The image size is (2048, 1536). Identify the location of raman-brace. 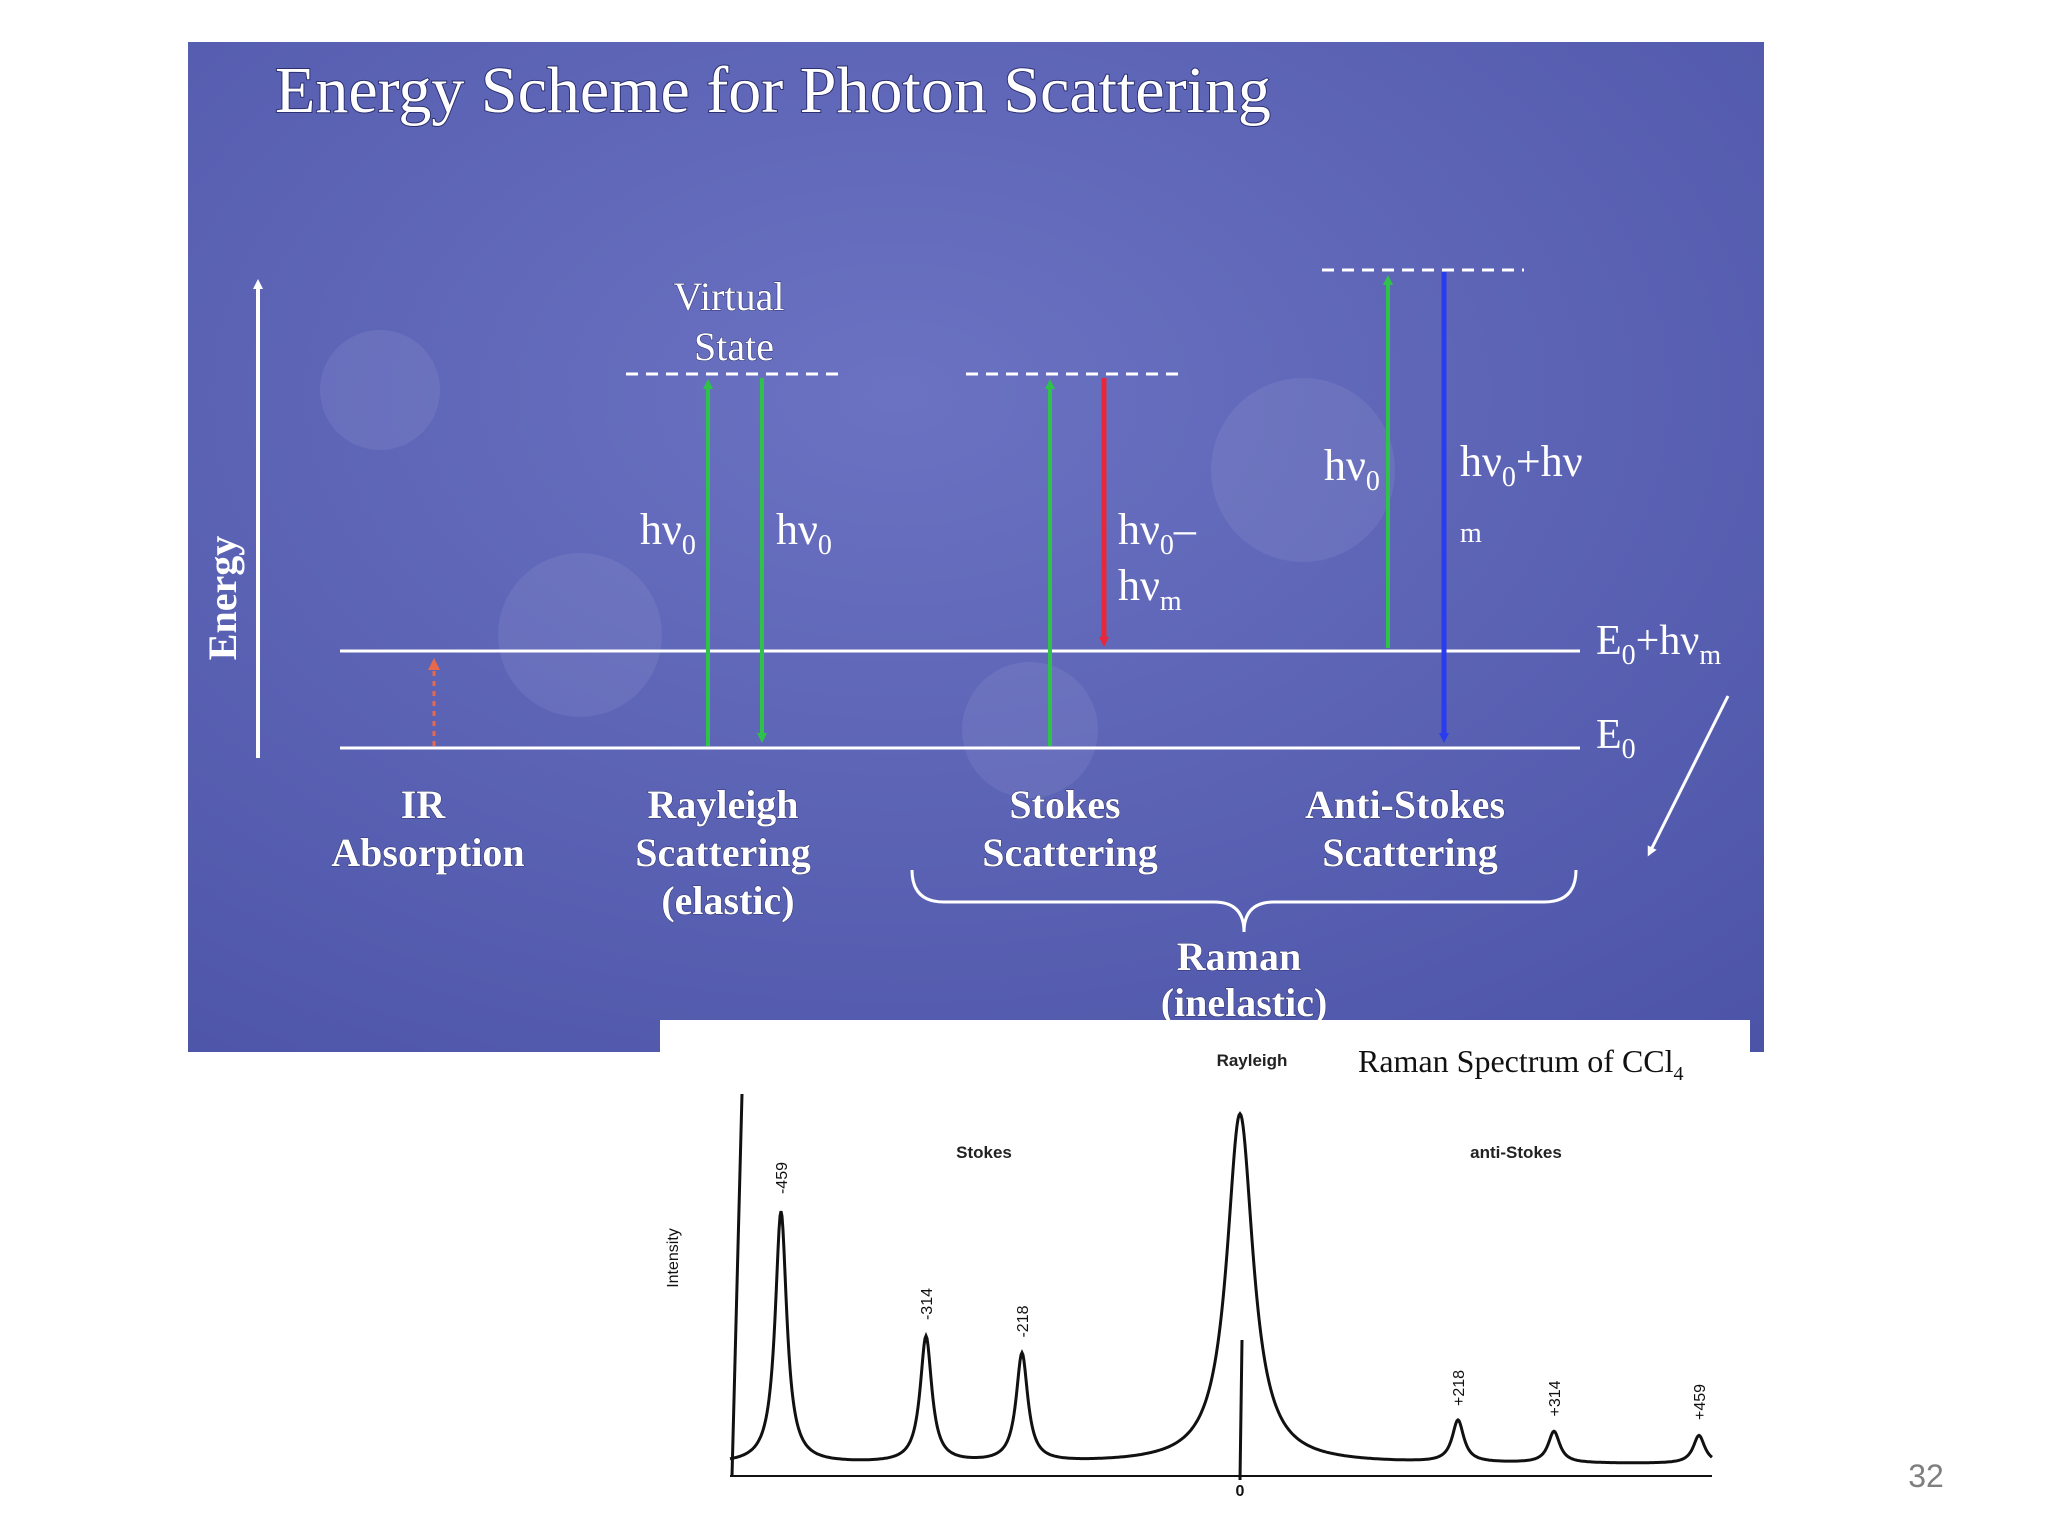
(1244, 901).